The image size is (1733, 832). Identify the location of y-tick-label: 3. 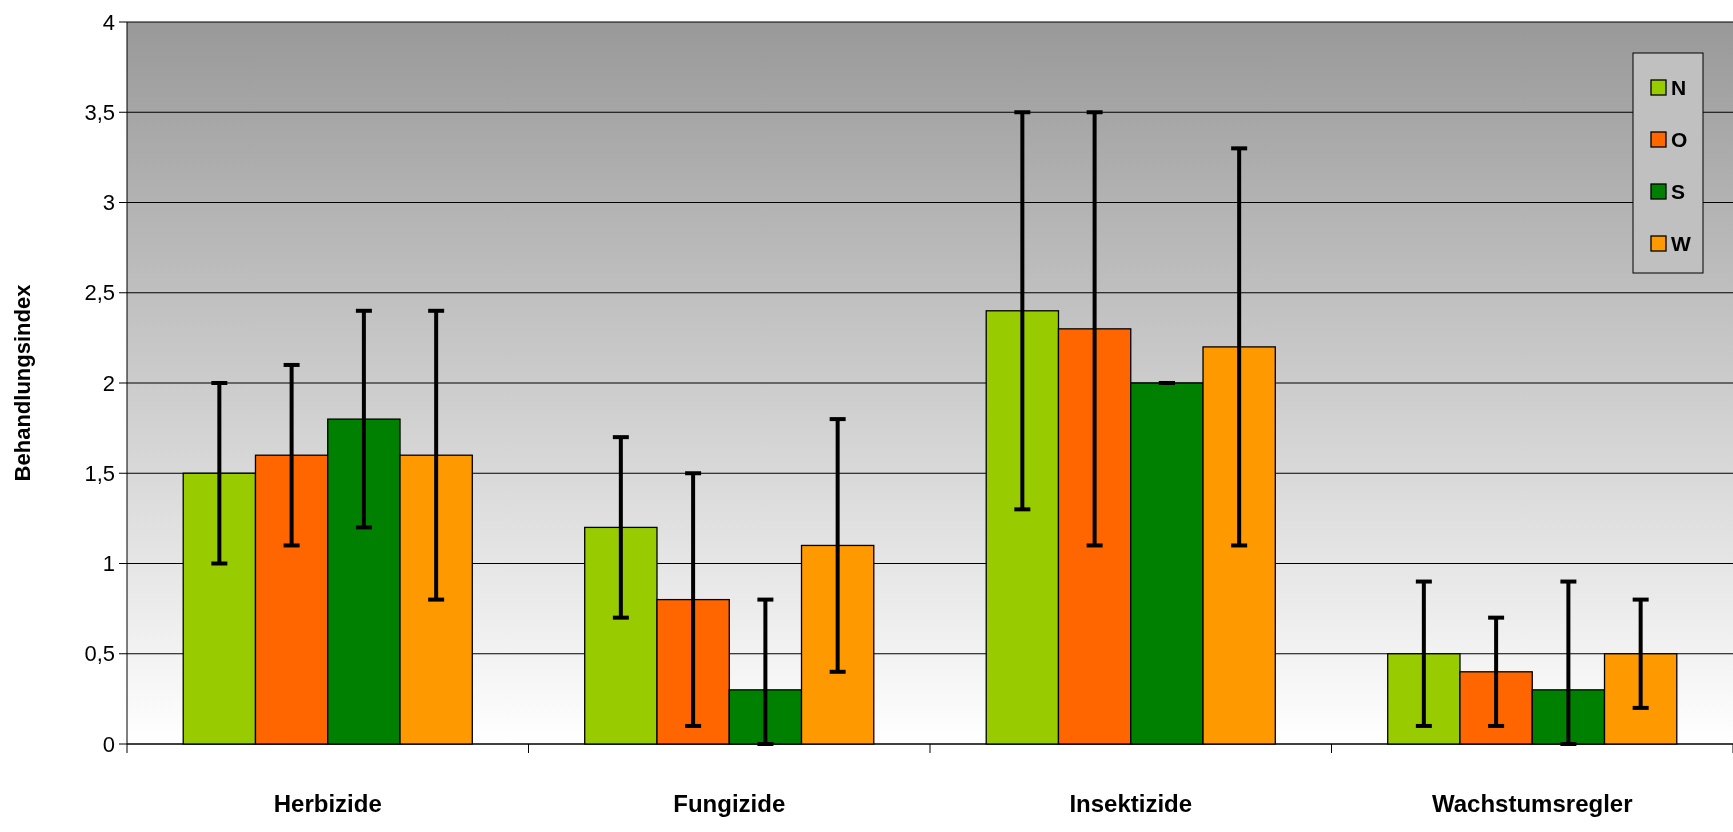
(108, 203).